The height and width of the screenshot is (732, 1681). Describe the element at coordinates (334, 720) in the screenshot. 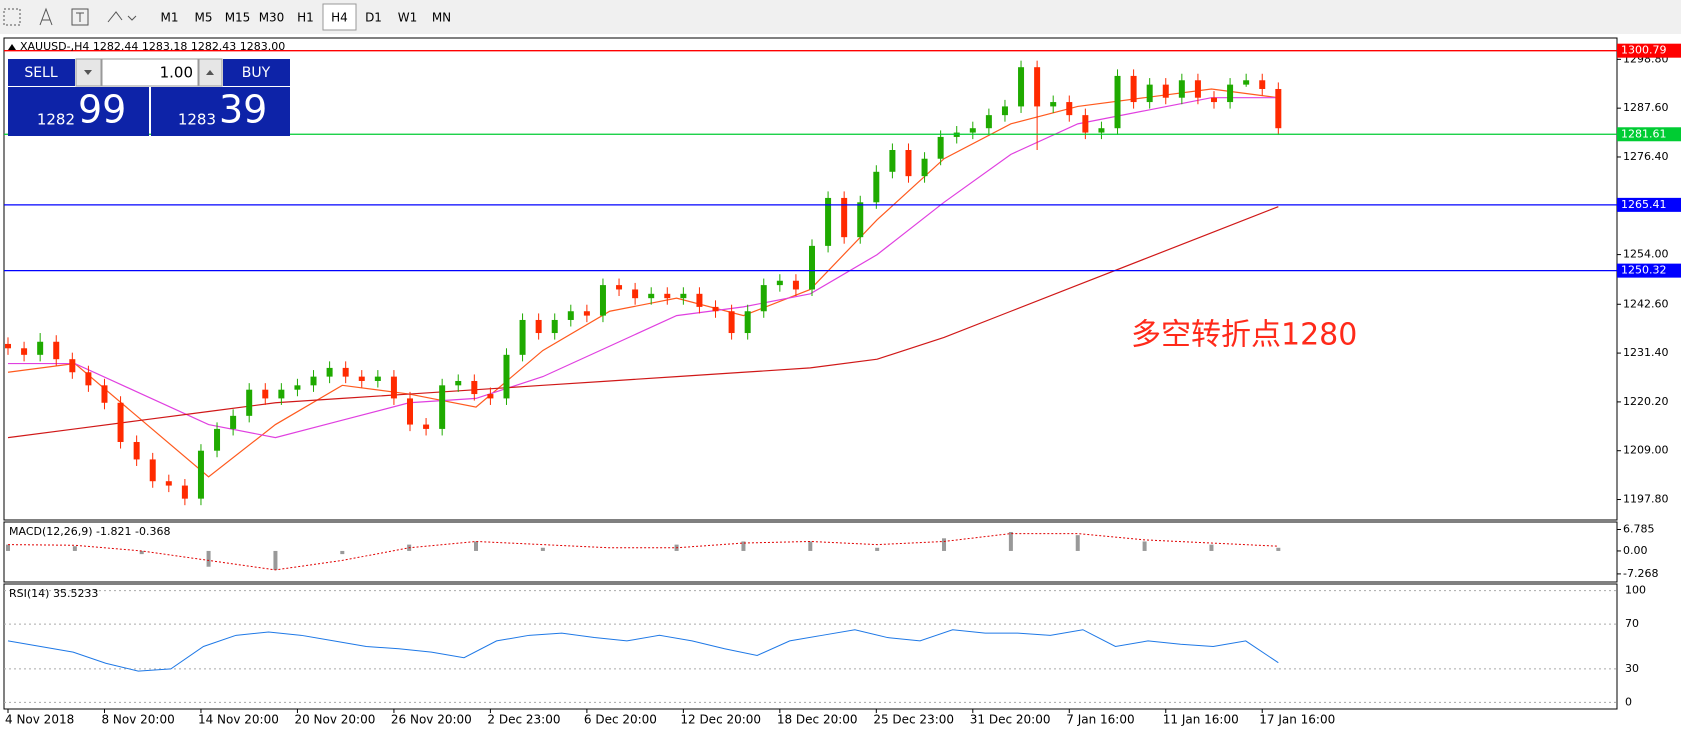

I see `x-tick-label: 20 Nov 20:00` at that location.